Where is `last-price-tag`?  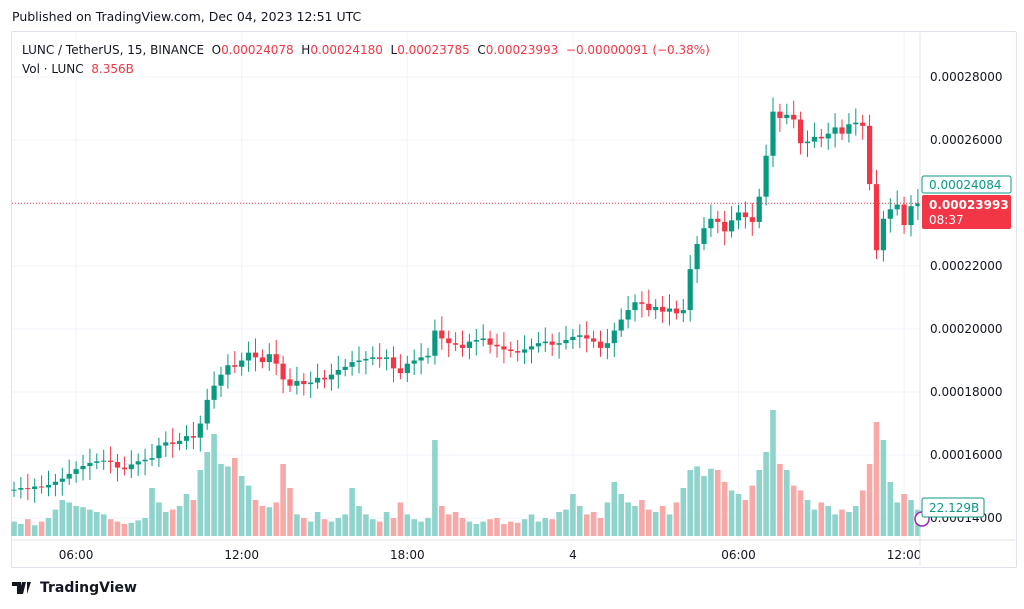 last-price-tag is located at coordinates (966, 212).